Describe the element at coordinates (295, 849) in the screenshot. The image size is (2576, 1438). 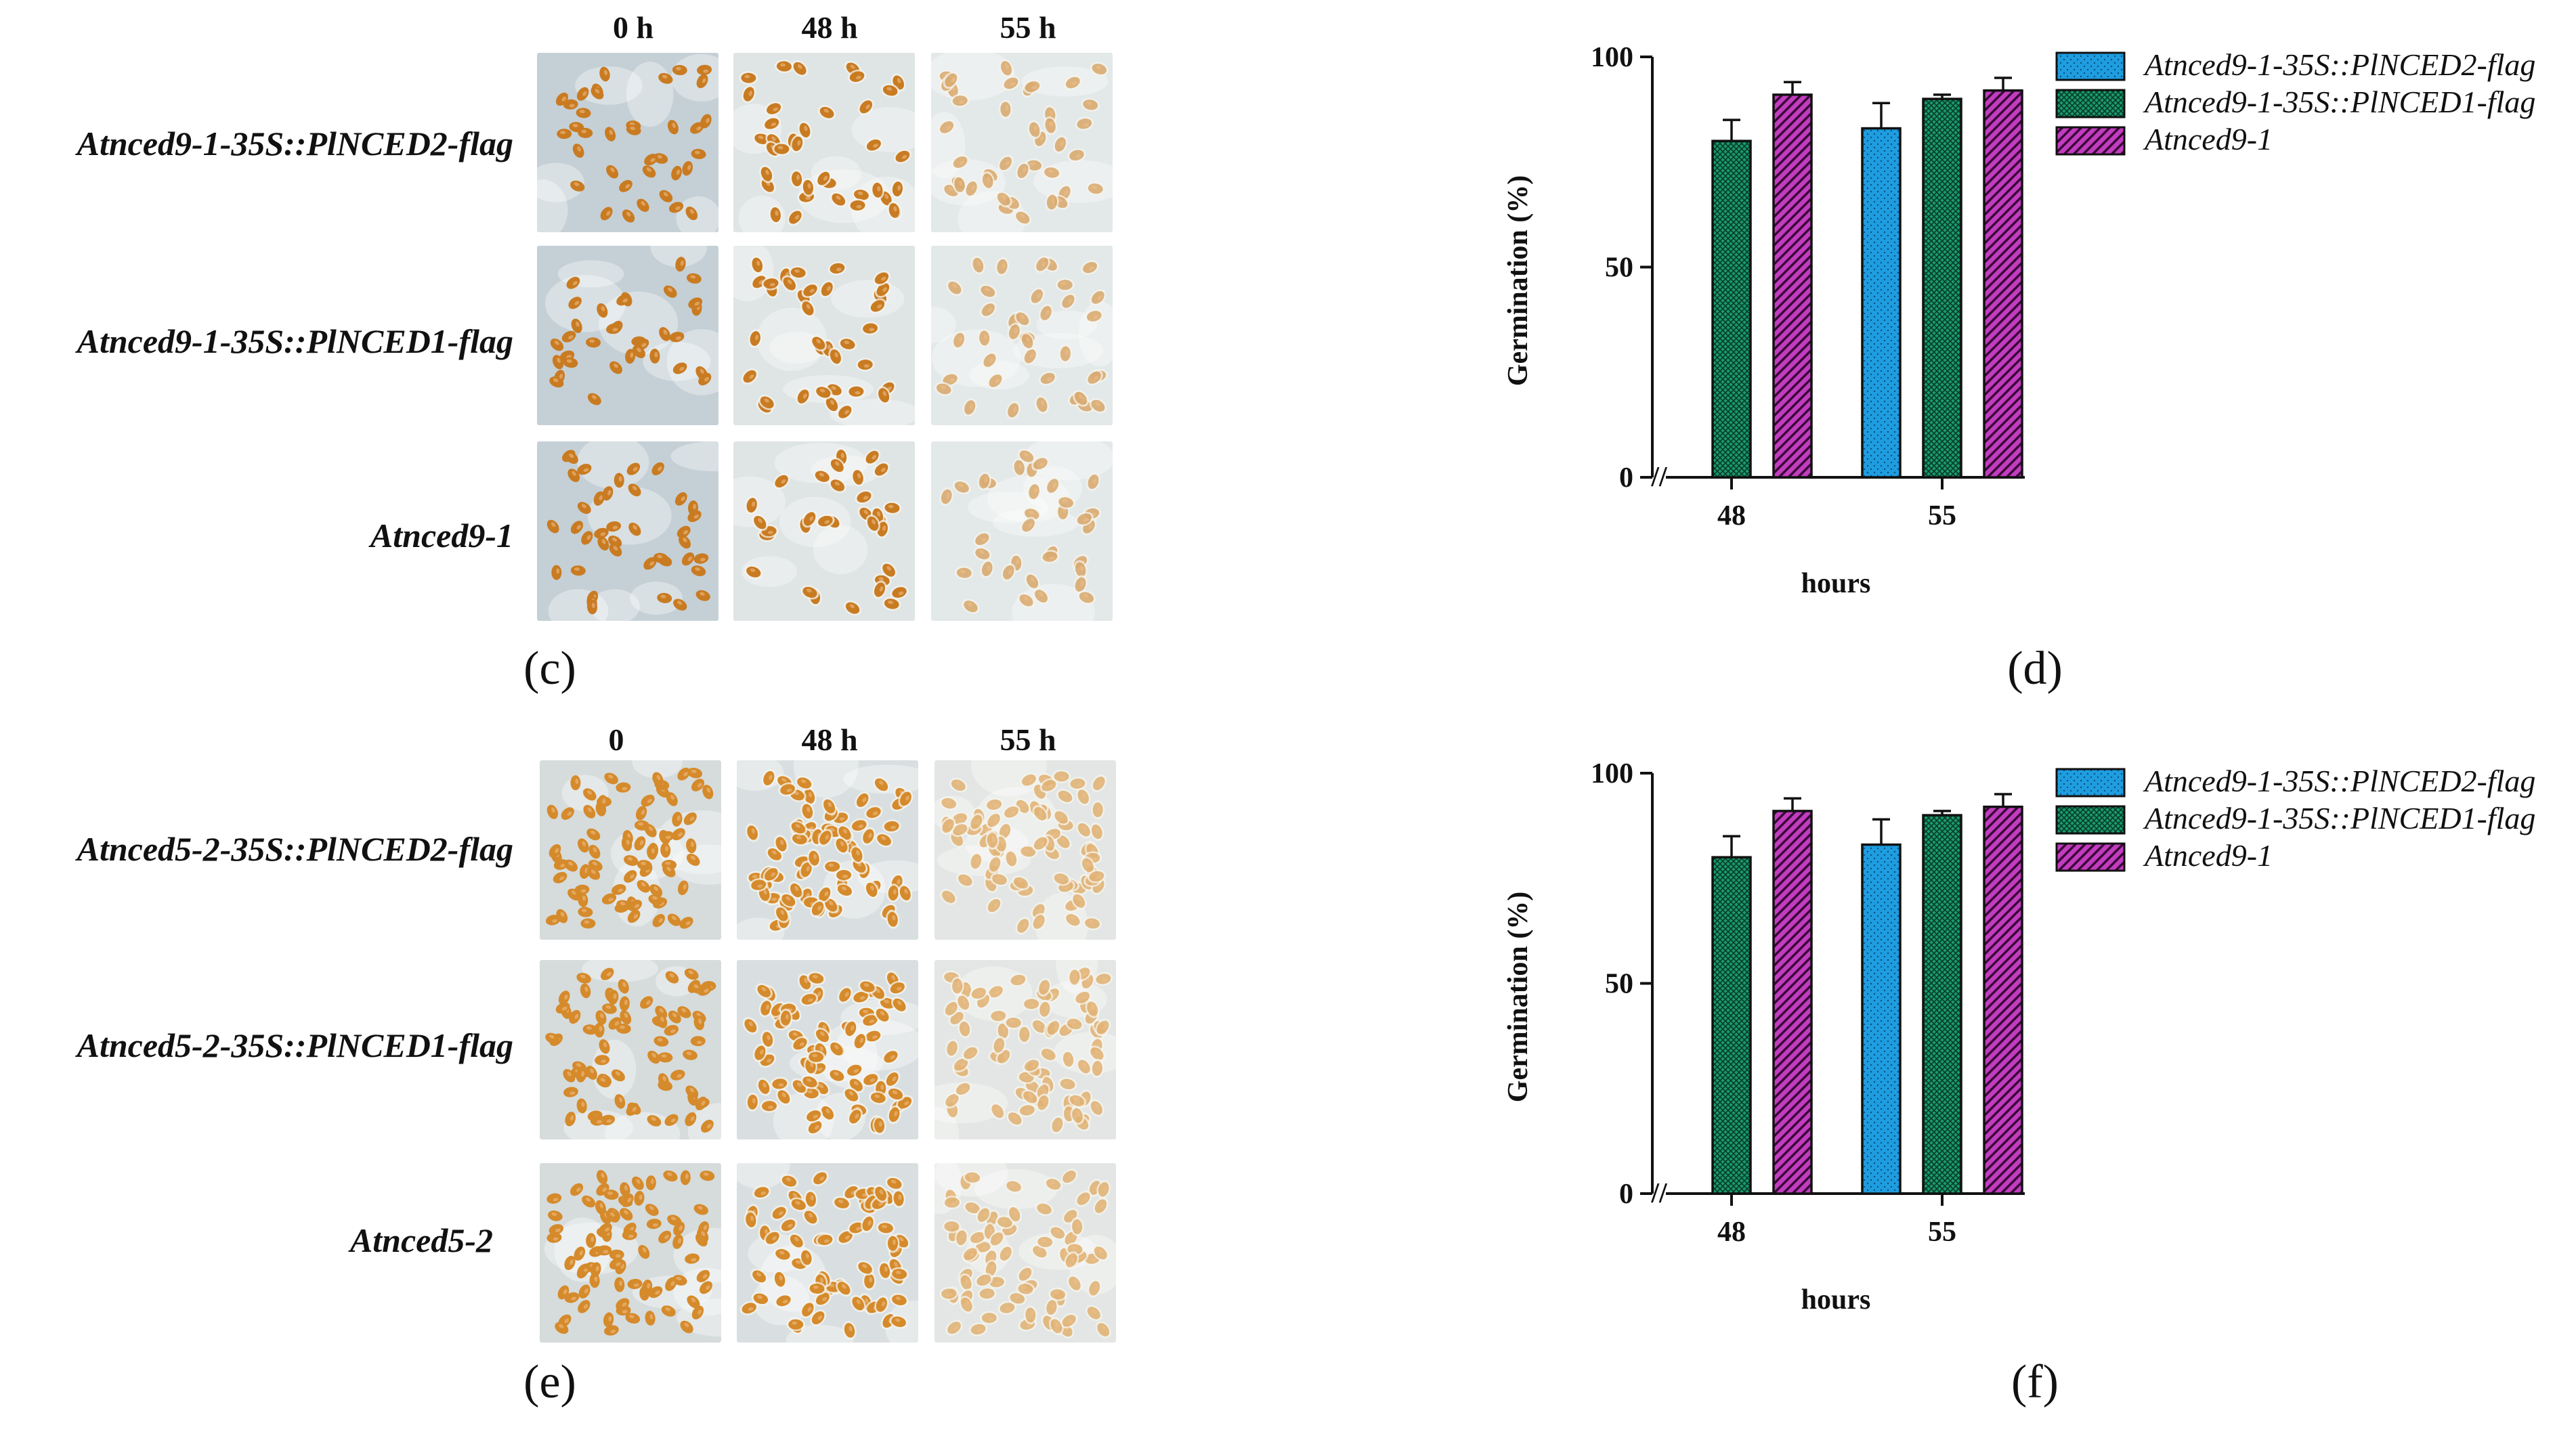
I see `row-label-nced5-nced2: Atnced5-2-35S::PlNCED2-flag` at that location.